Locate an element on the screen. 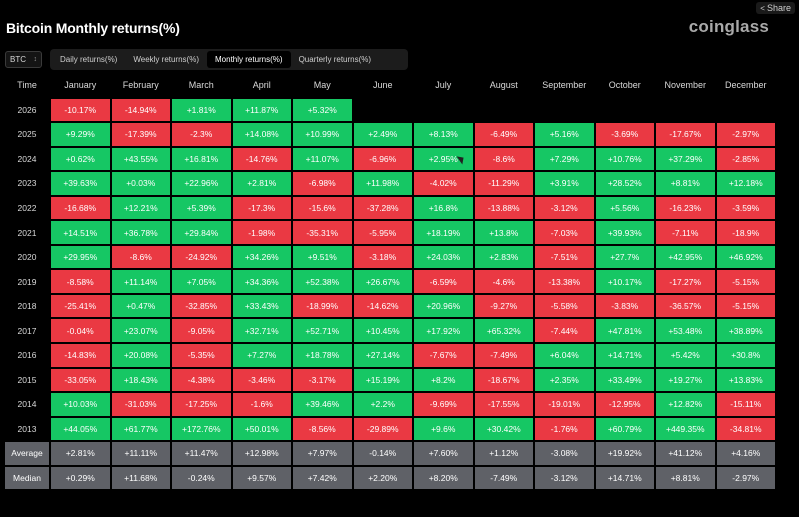  return-cell: -37.28% is located at coordinates (382, 208).